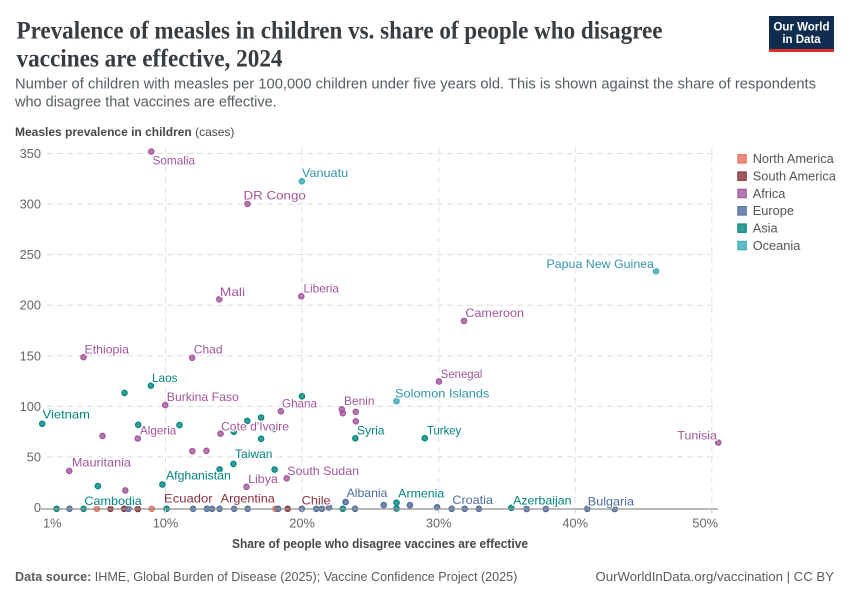  What do you see at coordinates (766, 228) in the screenshot?
I see `svg-text: Asia` at bounding box center [766, 228].